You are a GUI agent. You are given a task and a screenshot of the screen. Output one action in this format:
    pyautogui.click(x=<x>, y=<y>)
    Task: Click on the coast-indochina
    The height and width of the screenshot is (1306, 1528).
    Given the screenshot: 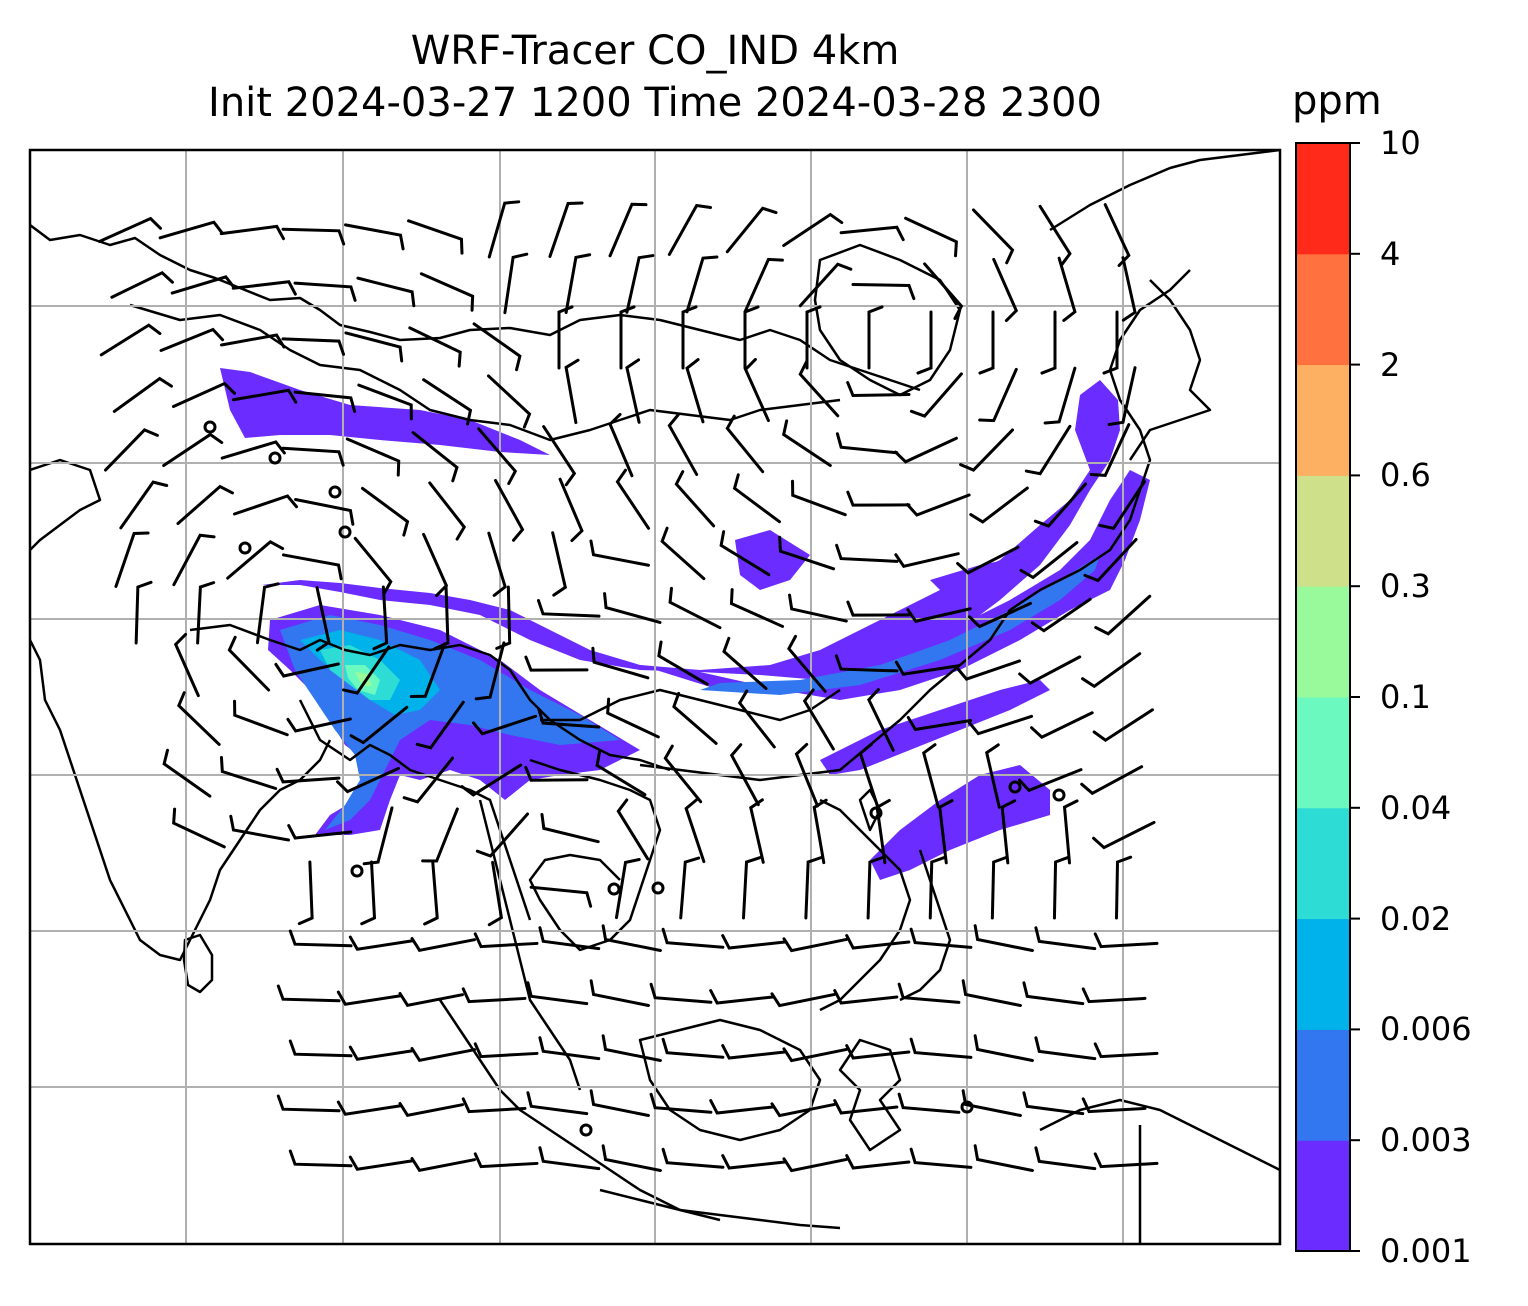 What is the action you would take?
    pyautogui.click(x=595, y=855)
    